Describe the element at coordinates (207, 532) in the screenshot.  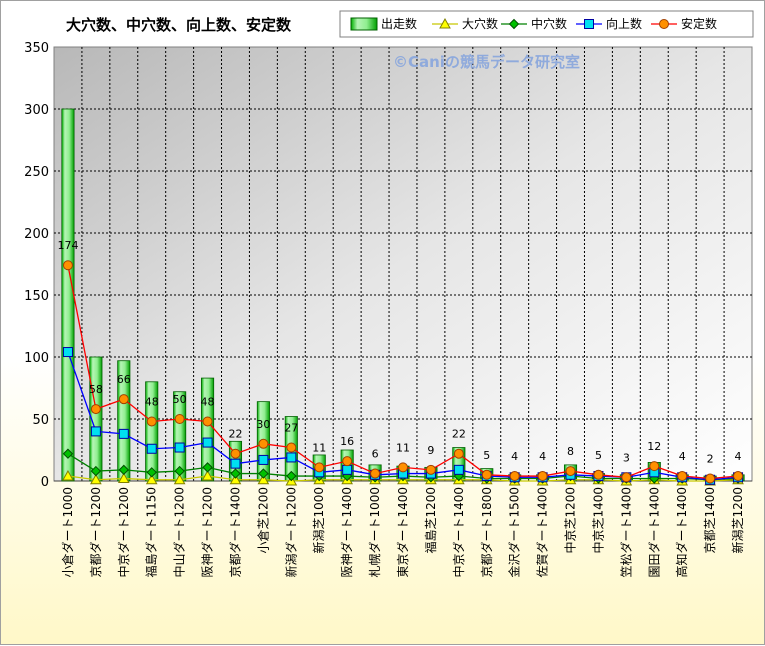
I see `x-tick-label: 阪神ダート1200` at that location.